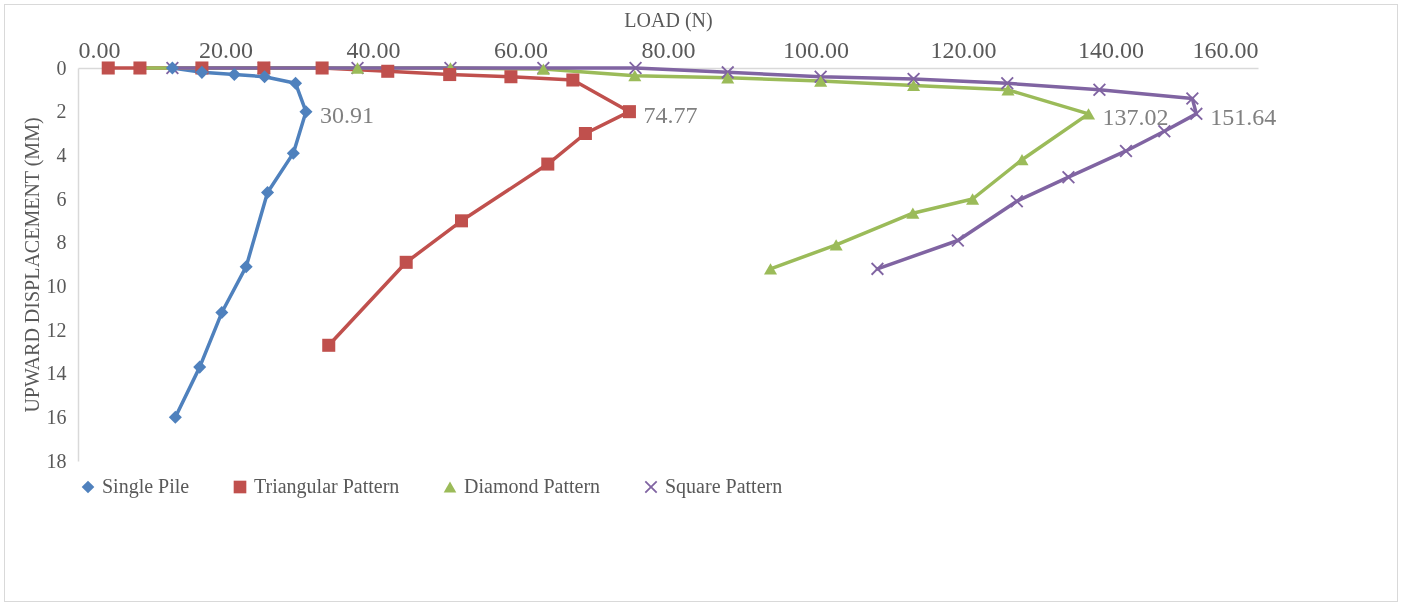 The image size is (1405, 609). I want to click on y-tick-label: 0, so click(61, 67).